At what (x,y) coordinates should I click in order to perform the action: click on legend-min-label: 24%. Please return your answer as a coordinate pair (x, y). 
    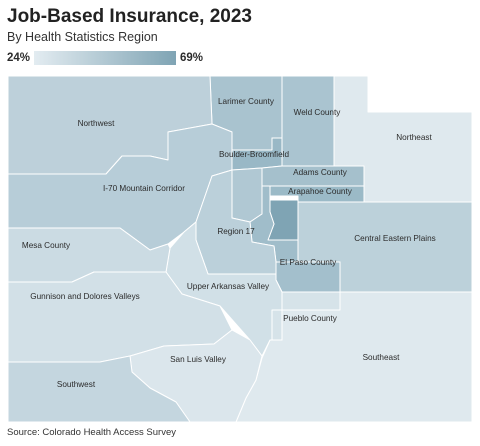
    Looking at the image, I should click on (19, 58).